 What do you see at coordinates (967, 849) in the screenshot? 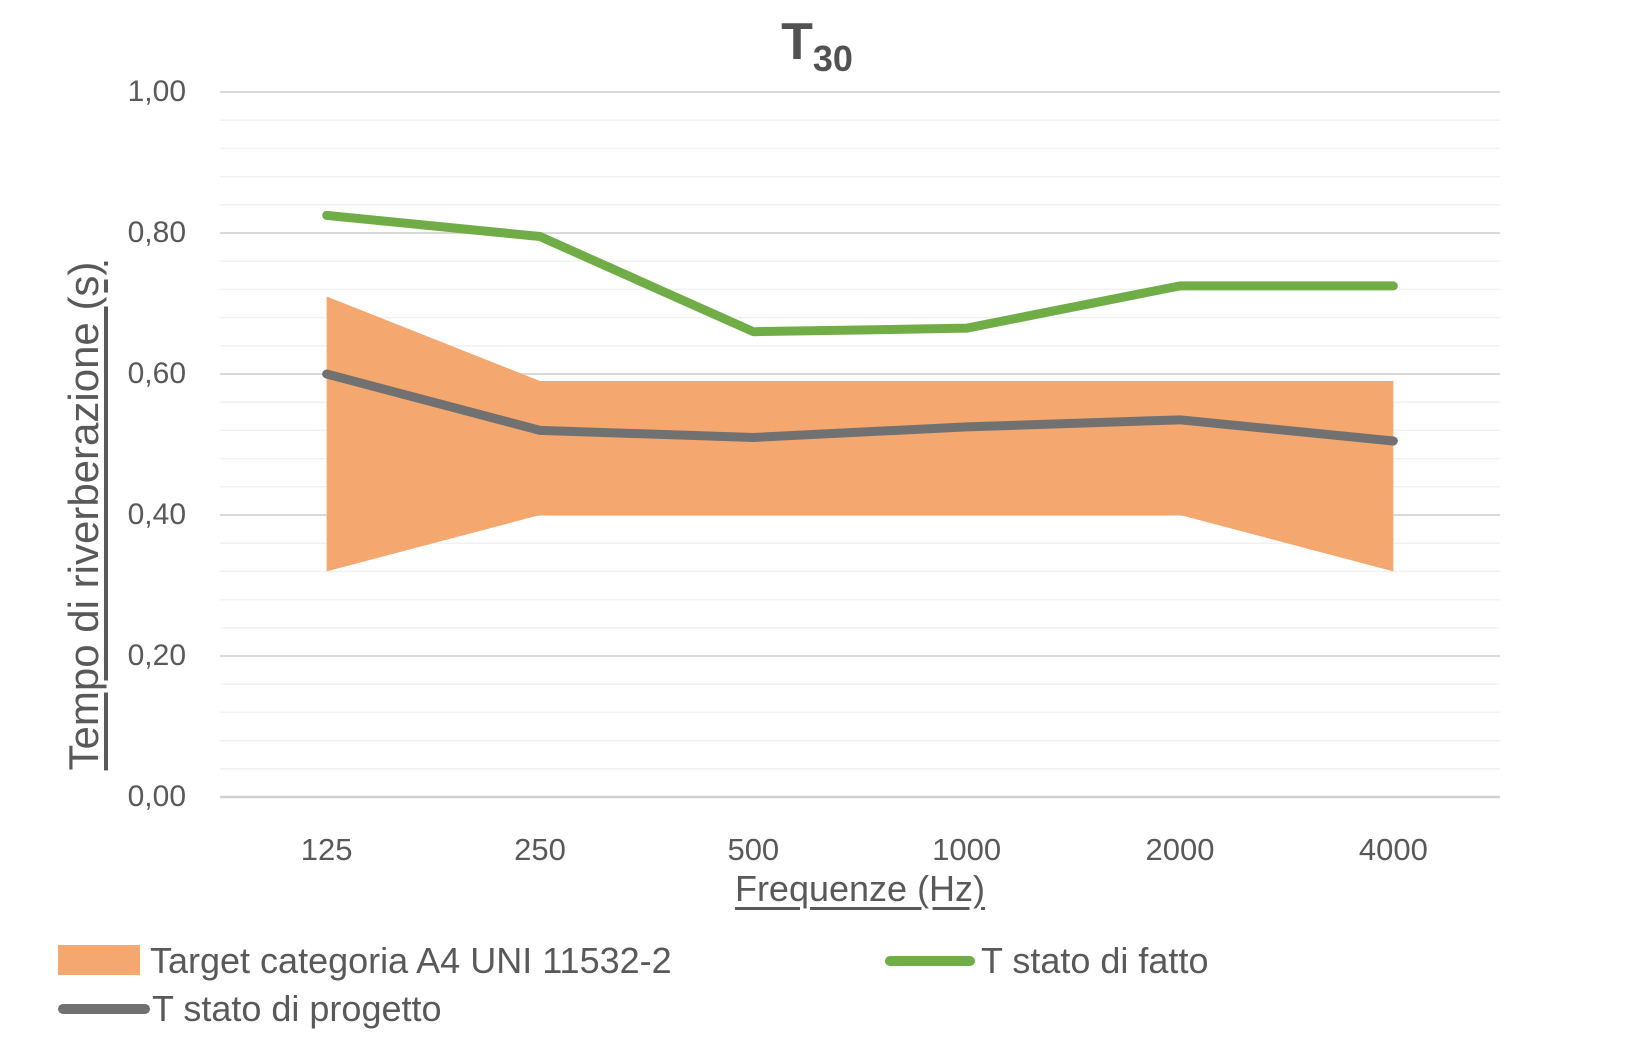
I see `x-tick-label: 1000` at bounding box center [967, 849].